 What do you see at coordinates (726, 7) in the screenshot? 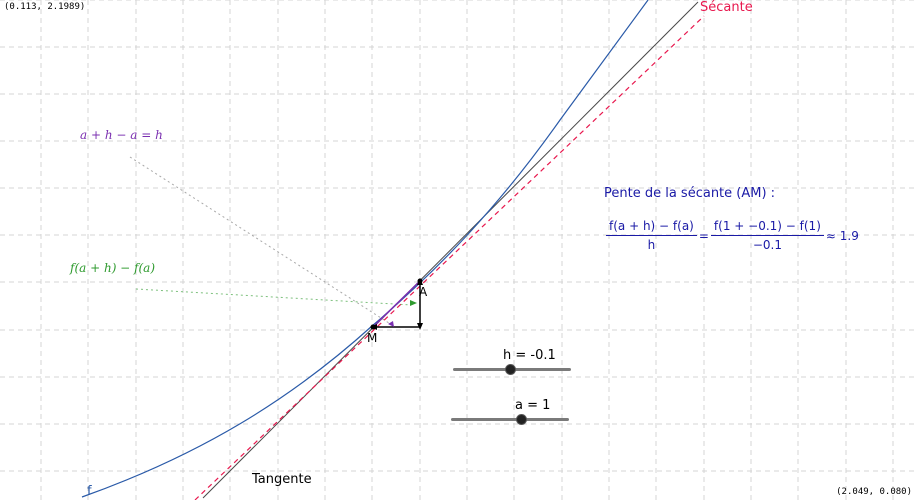
I see `secant-label: Sécante` at bounding box center [726, 7].